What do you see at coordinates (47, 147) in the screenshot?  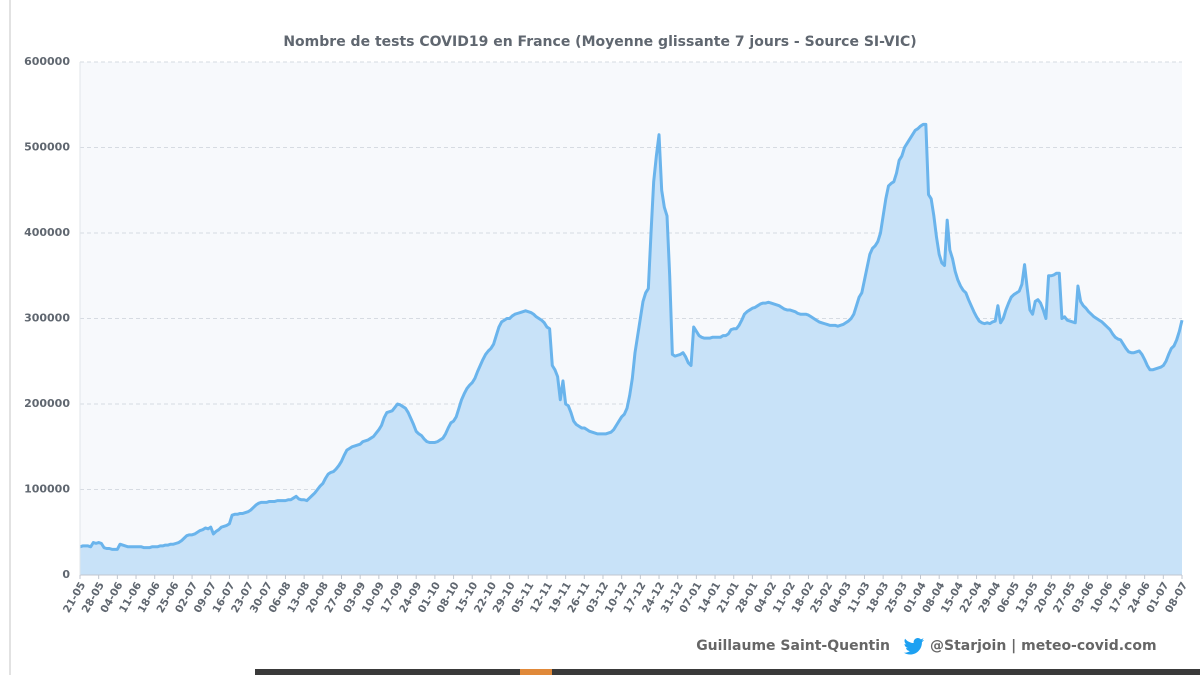 I see `y-tick-label: 500000` at bounding box center [47, 147].